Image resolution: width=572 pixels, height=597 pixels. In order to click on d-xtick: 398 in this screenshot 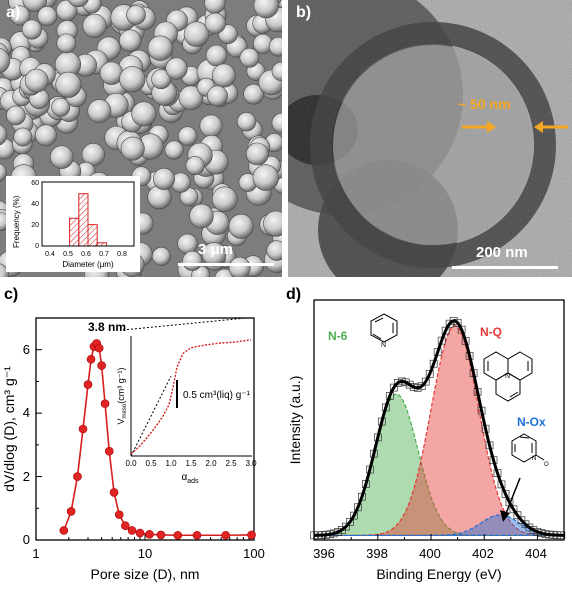, I will do `click(377, 553)`.